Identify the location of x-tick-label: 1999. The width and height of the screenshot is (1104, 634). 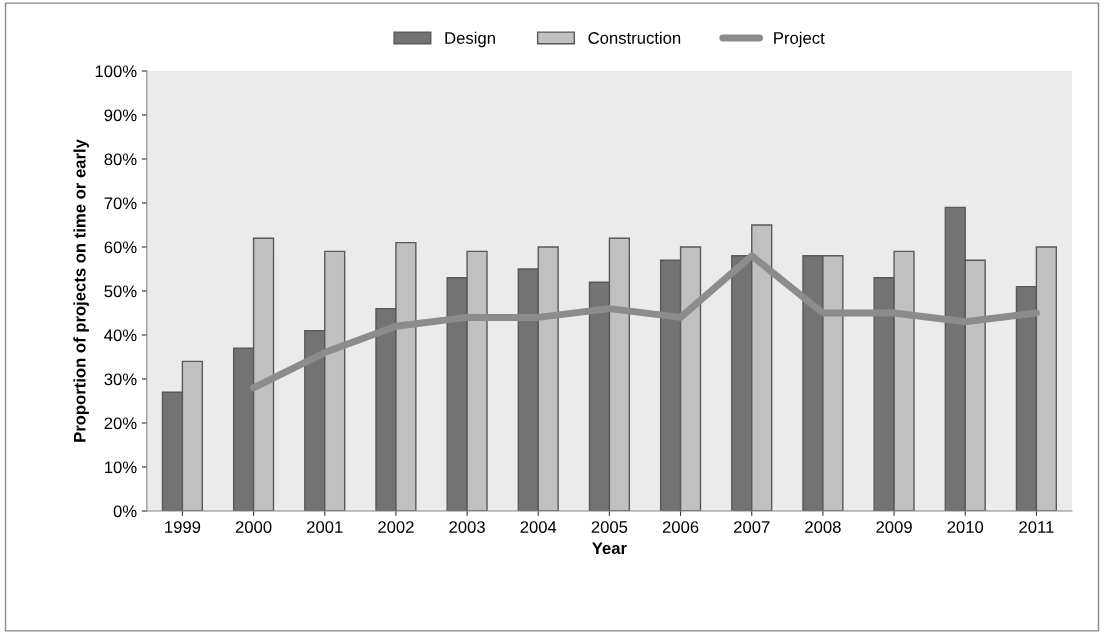
(183, 527).